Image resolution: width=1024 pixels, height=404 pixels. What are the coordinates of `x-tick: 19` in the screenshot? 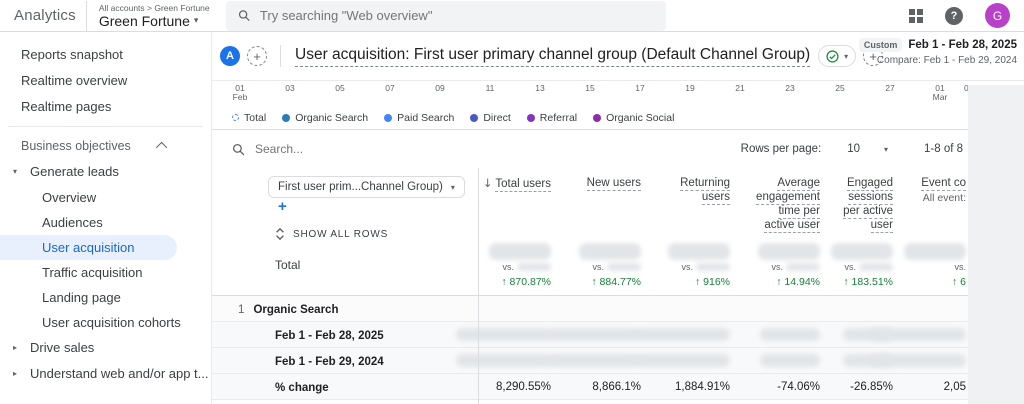 It's located at (690, 88).